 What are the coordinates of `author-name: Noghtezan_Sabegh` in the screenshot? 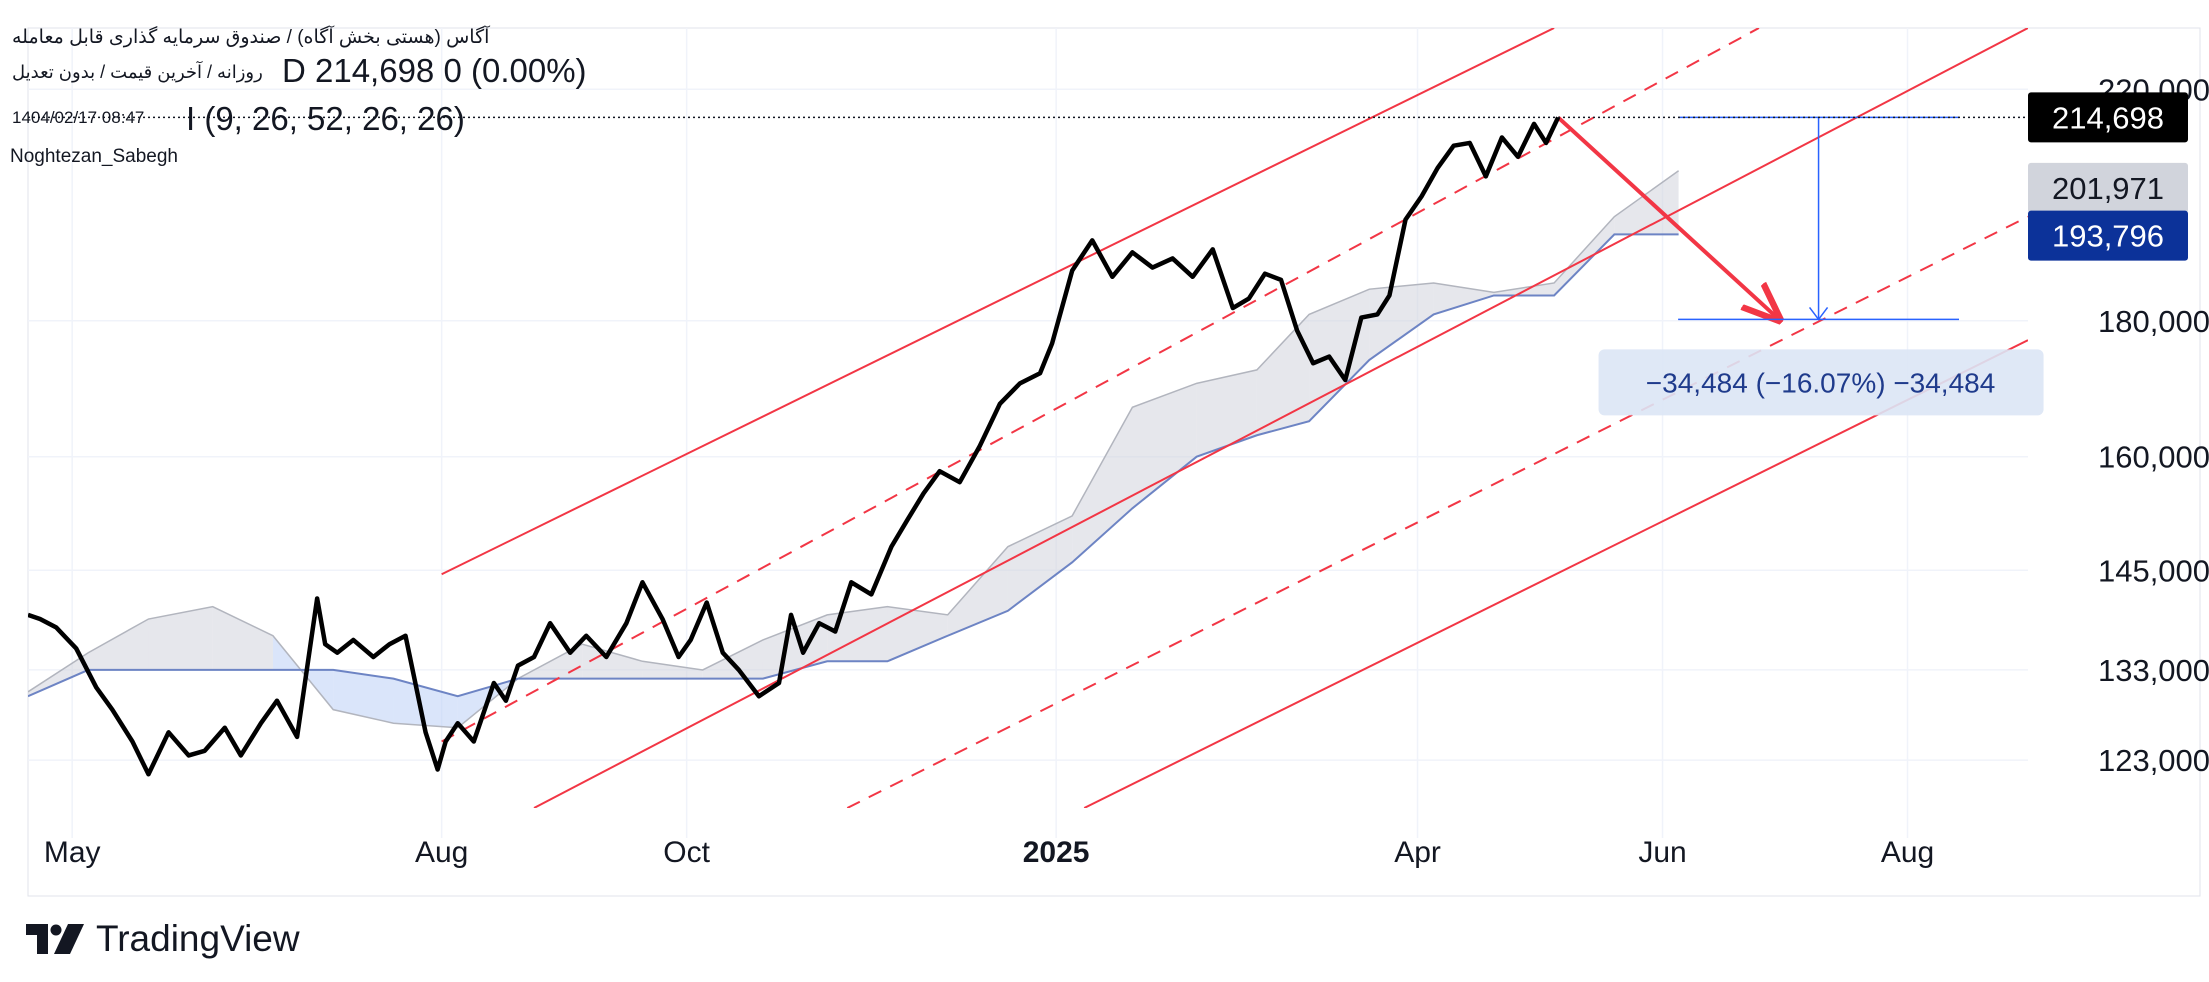 It's located at (94, 156).